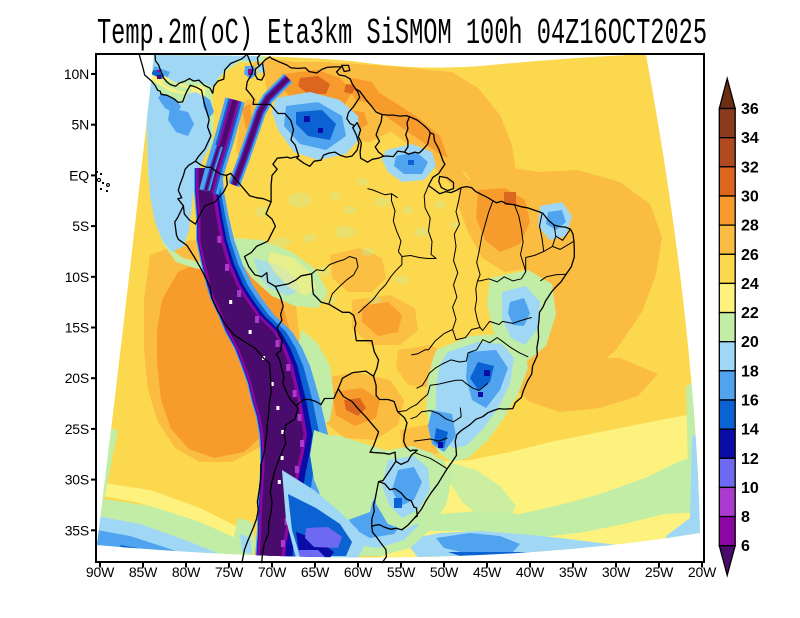 The image size is (800, 618). Describe the element at coordinates (750, 109) in the screenshot. I see `svg-text: 36` at that location.